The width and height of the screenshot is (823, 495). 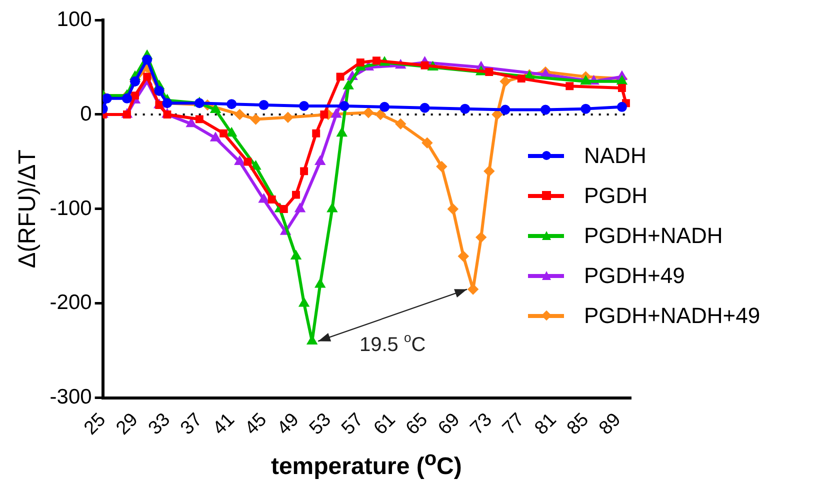 I want to click on x-tick-label: 25, so click(x=95, y=424).